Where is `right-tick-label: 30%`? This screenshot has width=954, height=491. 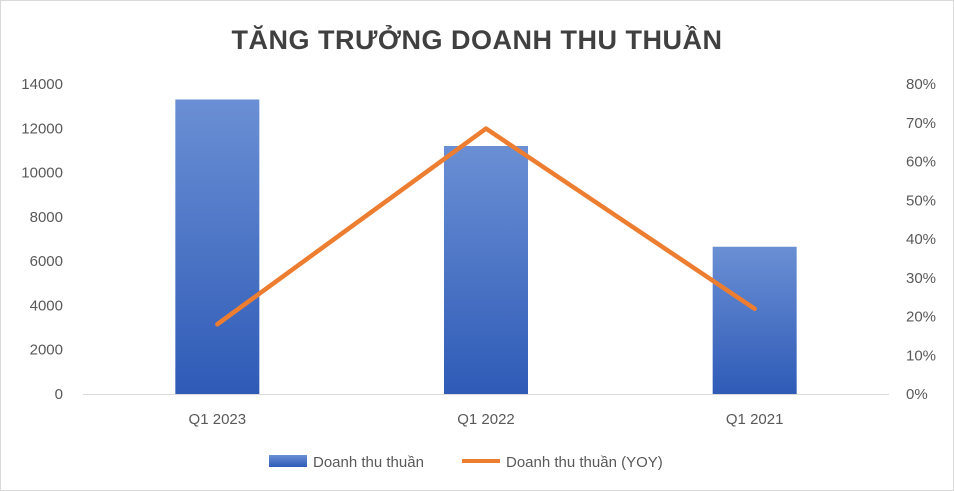
right-tick-label: 30% is located at coordinates (921, 278).